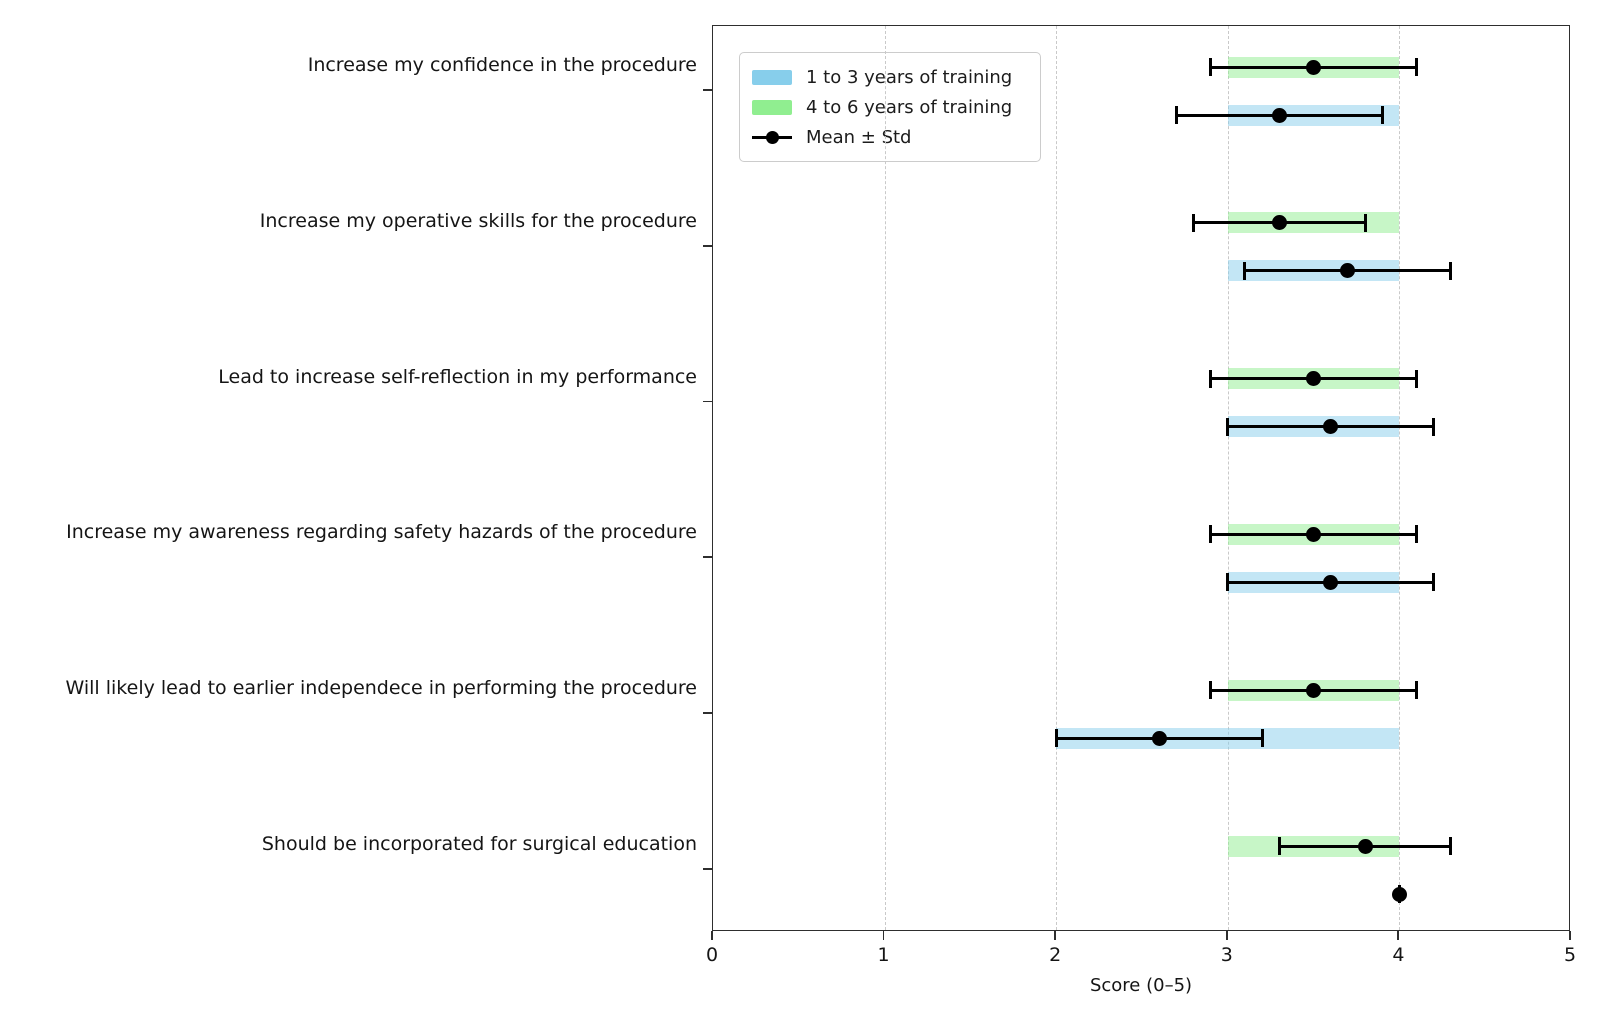  I want to click on blue-series-swatch, so click(772, 77).